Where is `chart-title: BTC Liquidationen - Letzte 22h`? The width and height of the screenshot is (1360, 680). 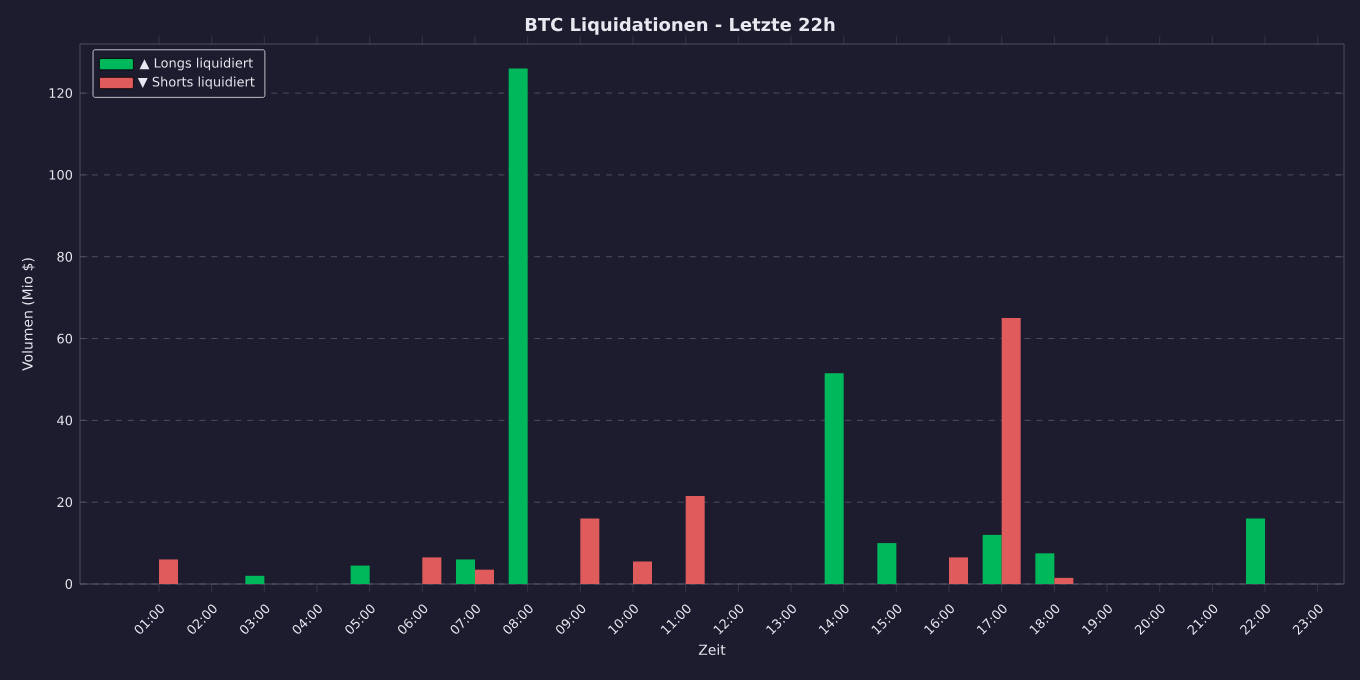 chart-title: BTC Liquidationen - Letzte 22h is located at coordinates (680, 26).